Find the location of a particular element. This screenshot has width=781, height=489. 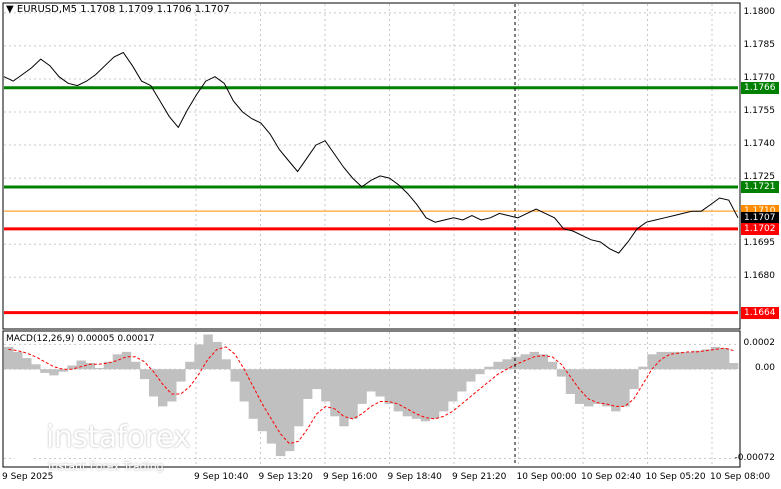

macd-label: MACD(12,26,9) is located at coordinates (40, 339).